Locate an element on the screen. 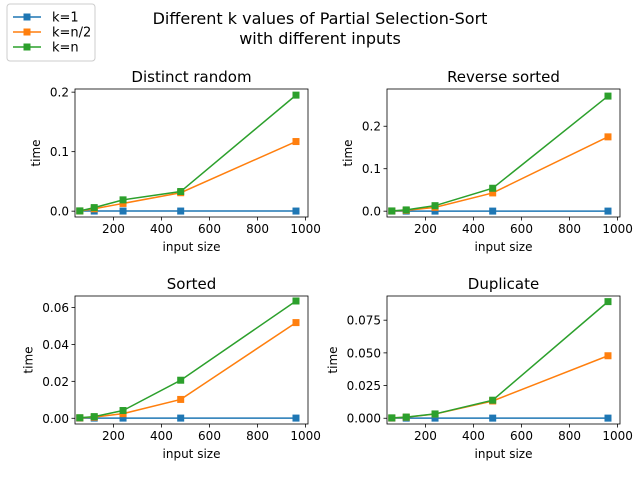 This screenshot has width=640, height=480. chart3-xtick-label-2: 400 is located at coordinates (161, 436).